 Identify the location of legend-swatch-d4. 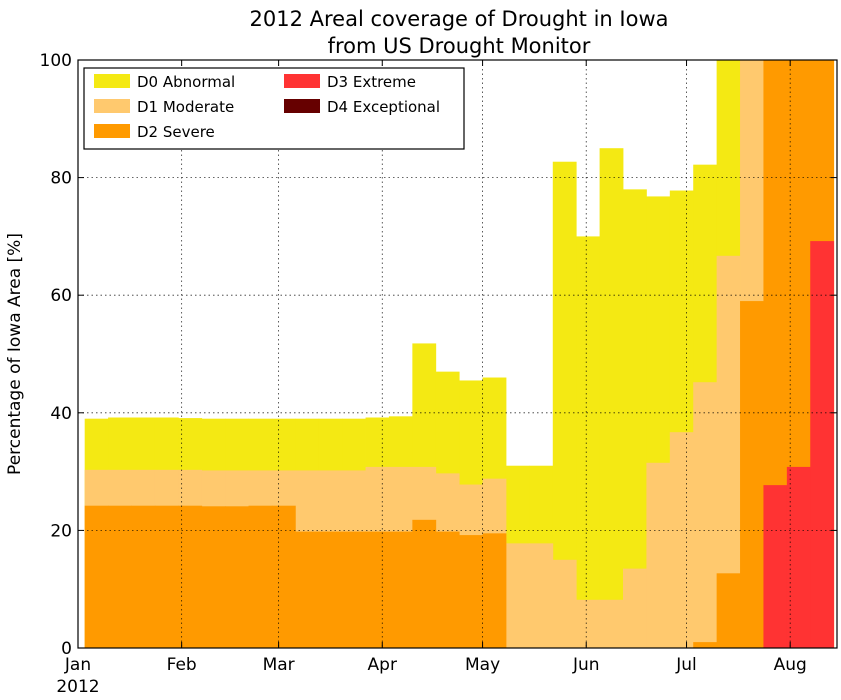
(302, 106).